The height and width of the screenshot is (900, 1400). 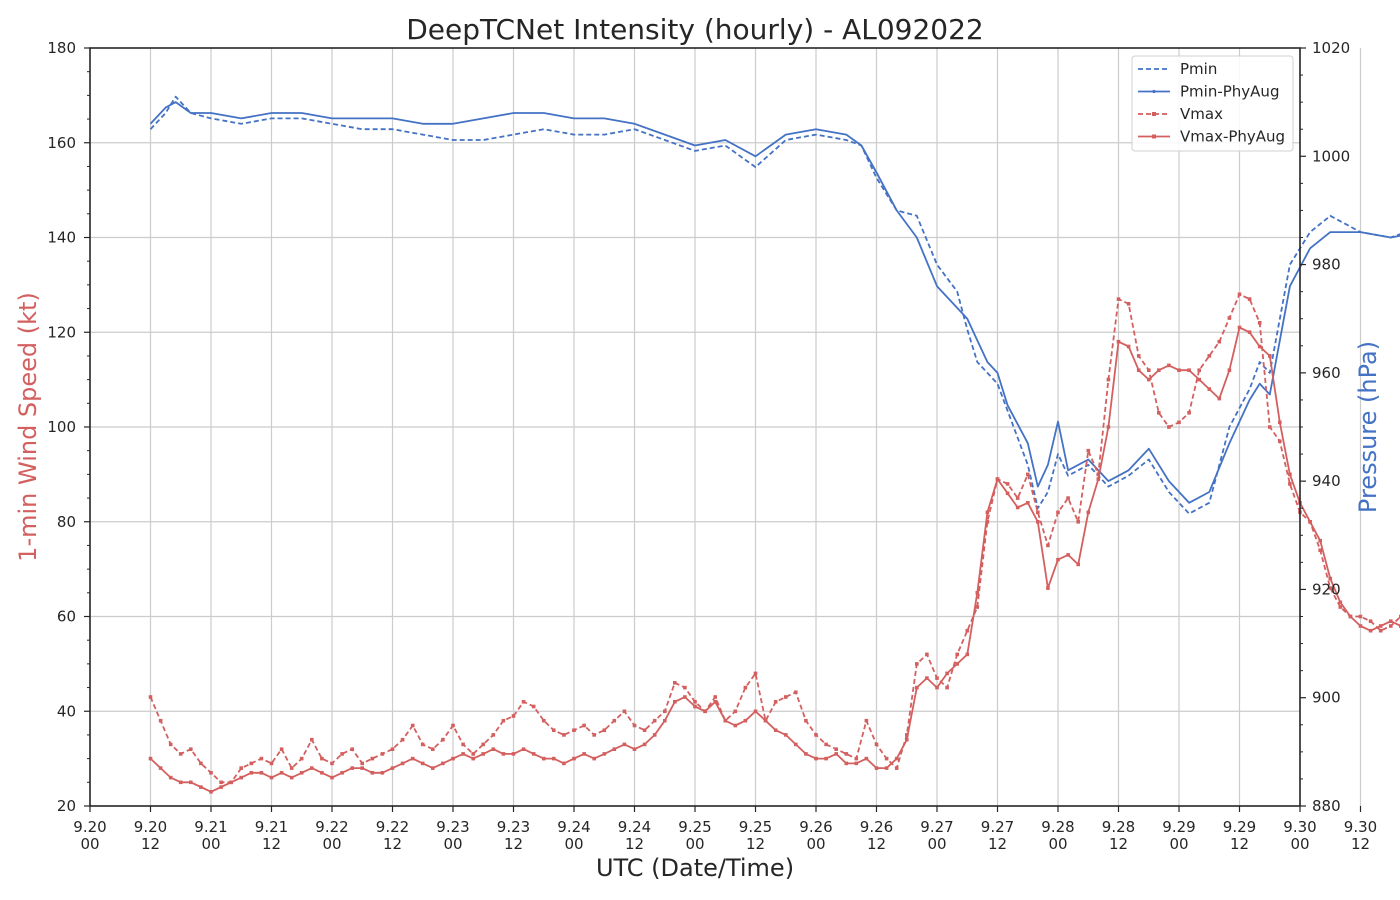 What do you see at coordinates (1229, 92) in the screenshot?
I see `legend-label-pmin-phyaug: Pmin-PhyAug` at bounding box center [1229, 92].